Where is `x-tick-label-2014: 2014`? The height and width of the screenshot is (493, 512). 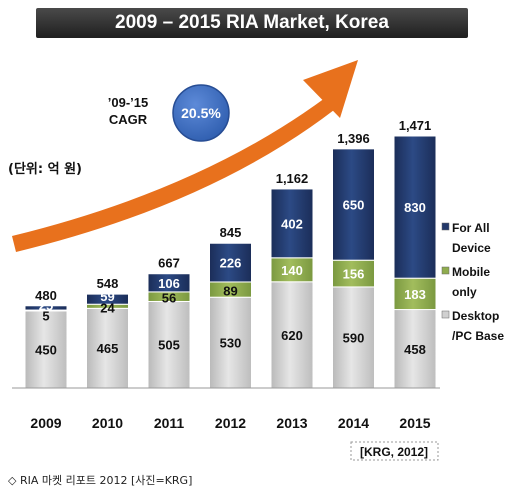
x-tick-label-2014: 2014 is located at coordinates (353, 423).